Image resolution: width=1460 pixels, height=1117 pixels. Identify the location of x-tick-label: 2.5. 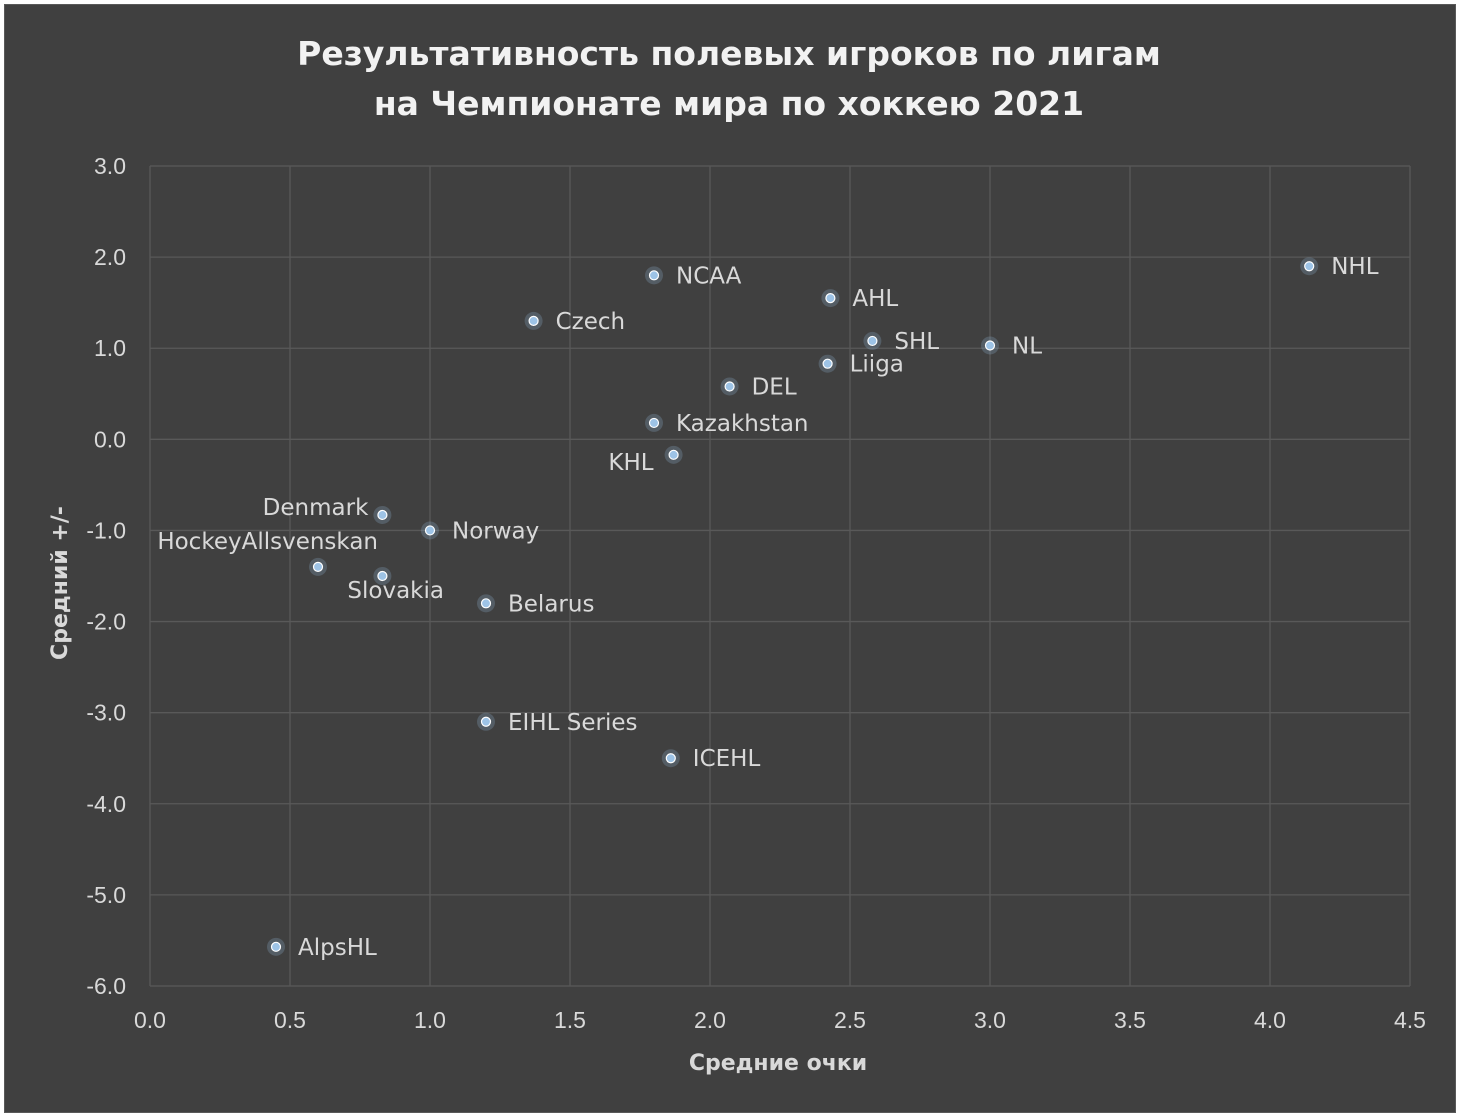
(850, 1020).